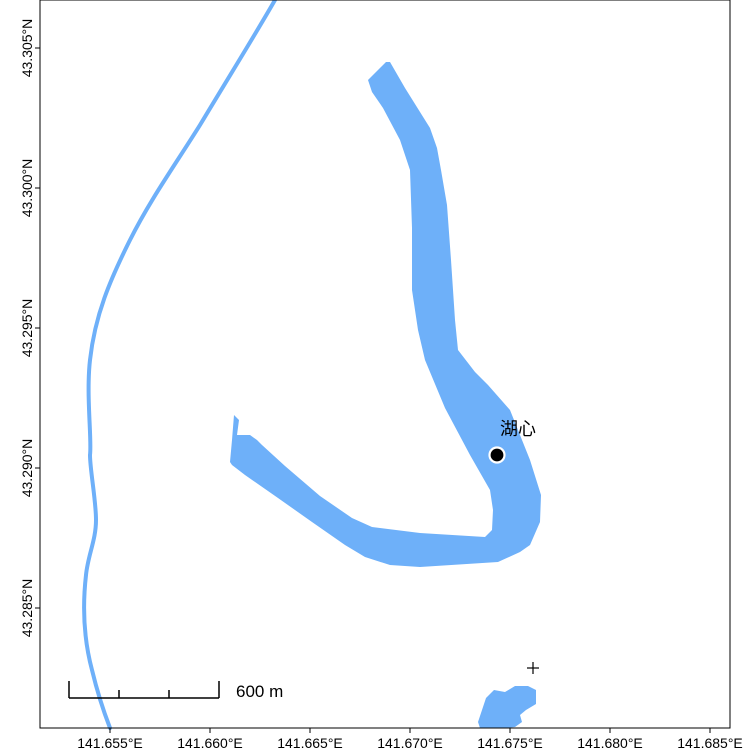 Image resolution: width=750 pixels, height=750 pixels. Describe the element at coordinates (310, 742) in the screenshot. I see `x-tick-label: 141.665°E` at that location.